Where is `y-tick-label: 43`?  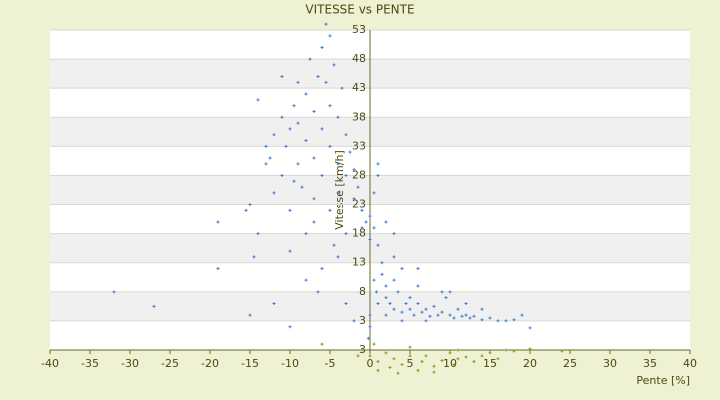 y-tick-label: 43 is located at coordinates (359, 87).